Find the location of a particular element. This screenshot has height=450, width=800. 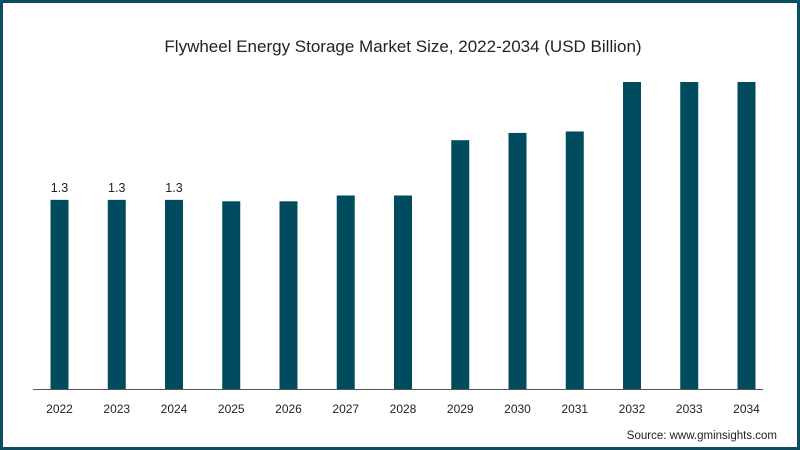

data-label-2023: 1.3 is located at coordinates (116, 188).